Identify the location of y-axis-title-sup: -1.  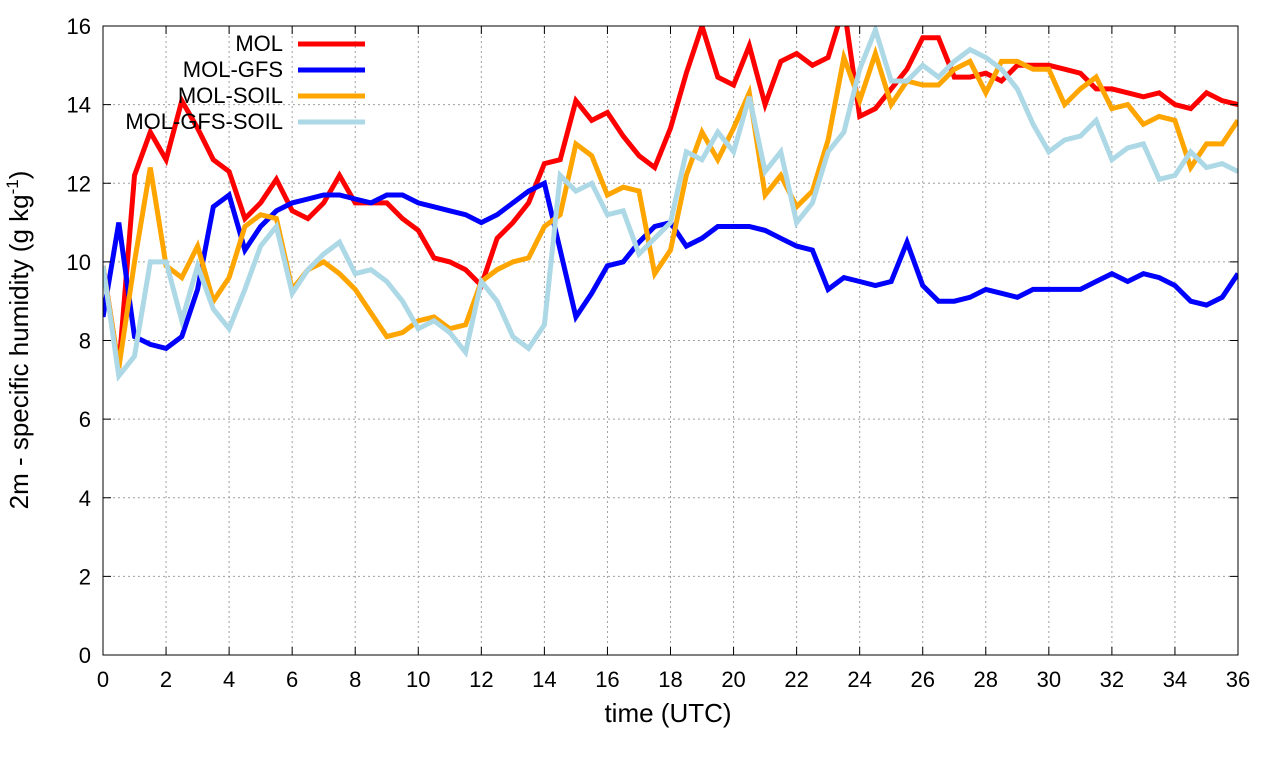
(12, 186).